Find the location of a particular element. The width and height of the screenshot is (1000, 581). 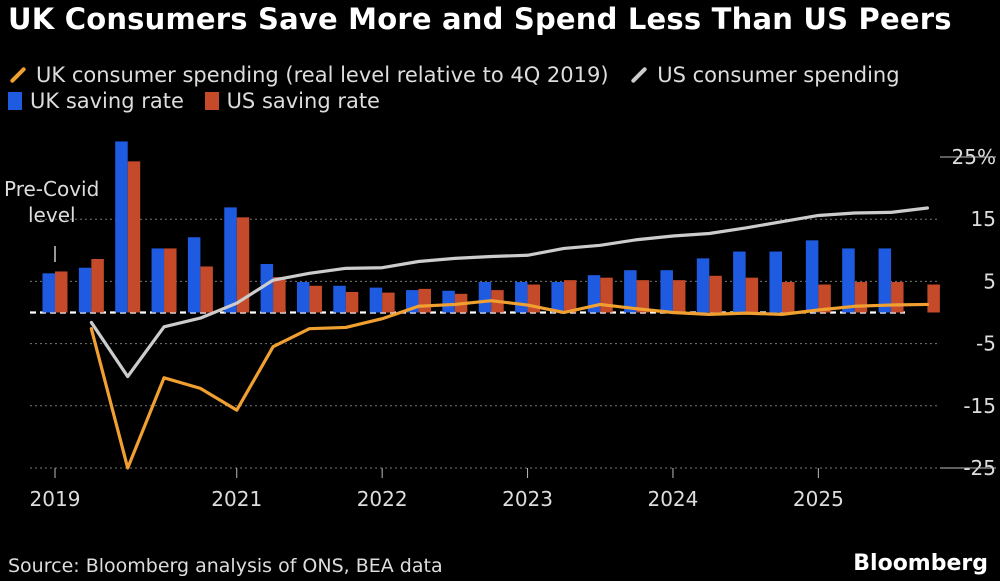

y-tick-label: 15 is located at coordinates (983, 219).